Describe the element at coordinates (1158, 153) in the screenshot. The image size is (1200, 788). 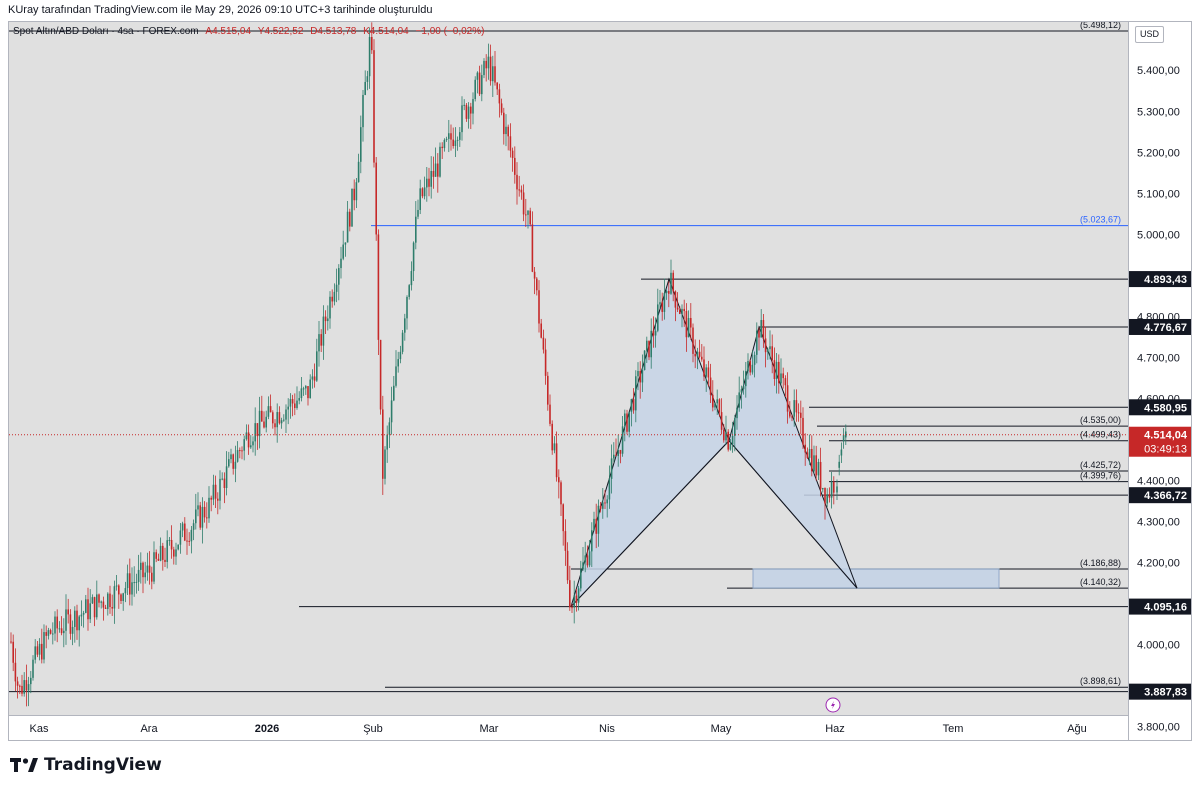
I see `y-tick-label: 5.200,00` at that location.